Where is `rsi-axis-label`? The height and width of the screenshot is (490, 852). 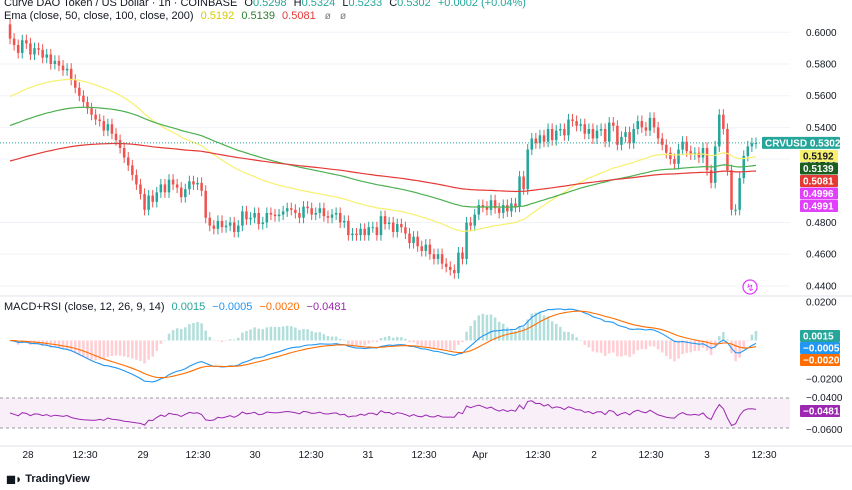 rsi-axis-label is located at coordinates (820, 411).